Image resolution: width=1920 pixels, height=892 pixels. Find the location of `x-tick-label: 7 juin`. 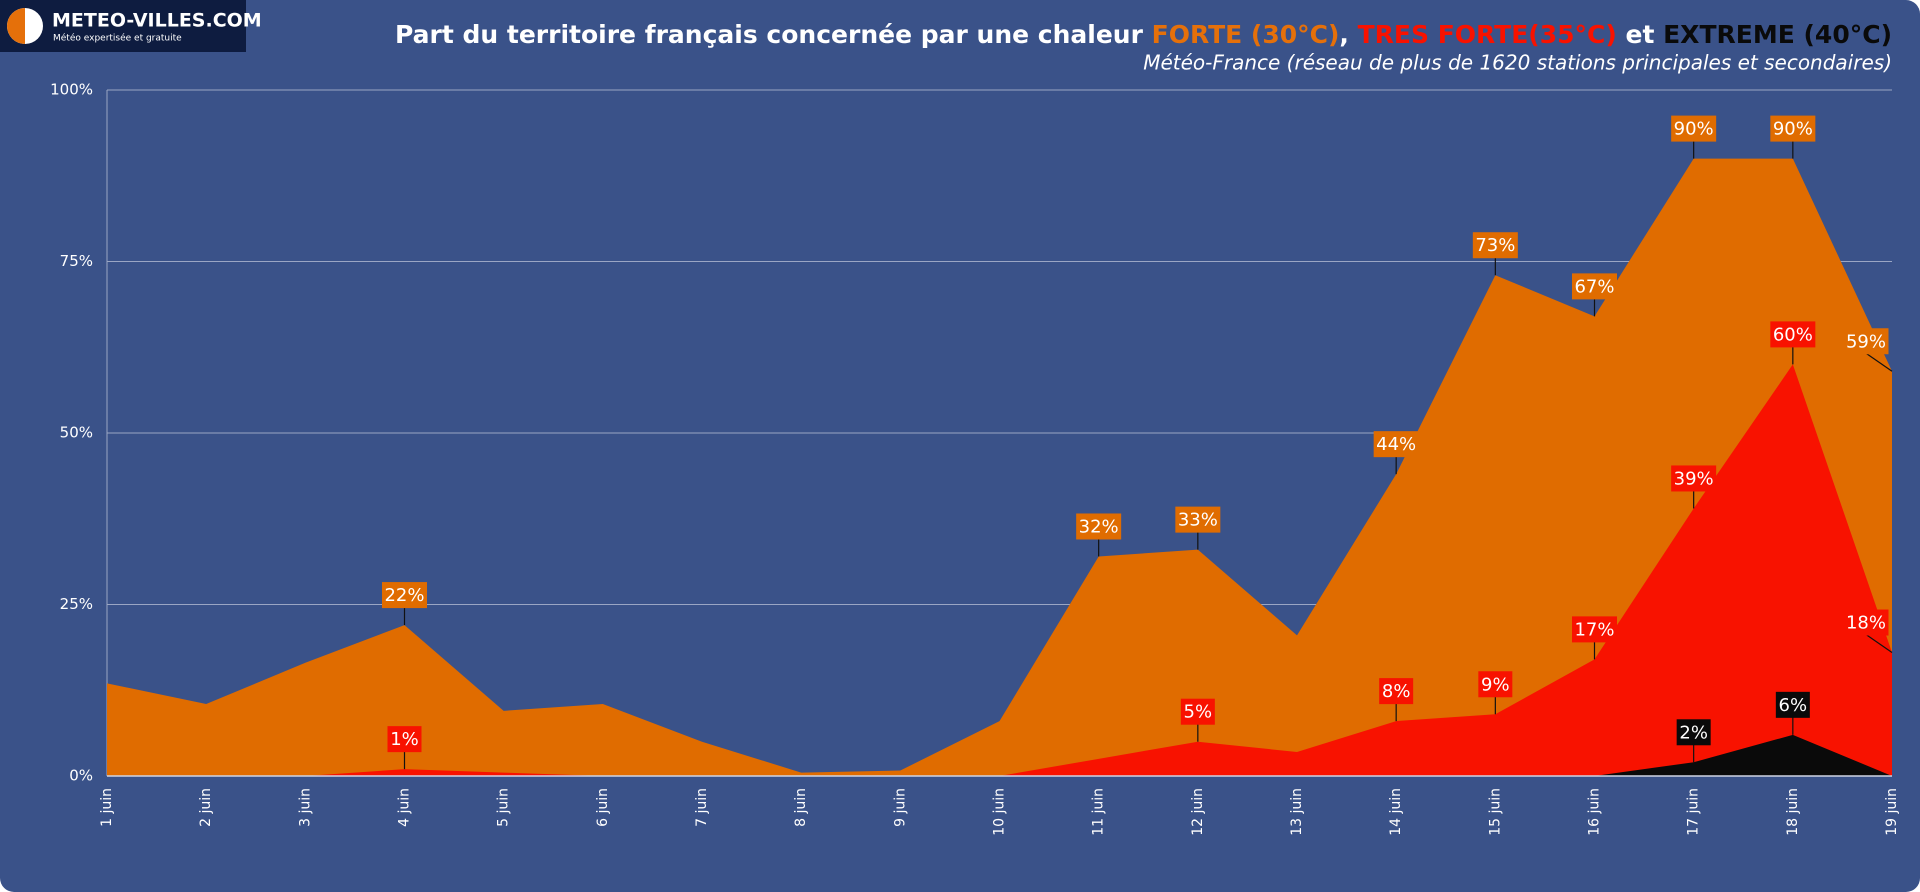

x-tick-label: 7 juin is located at coordinates (702, 807).